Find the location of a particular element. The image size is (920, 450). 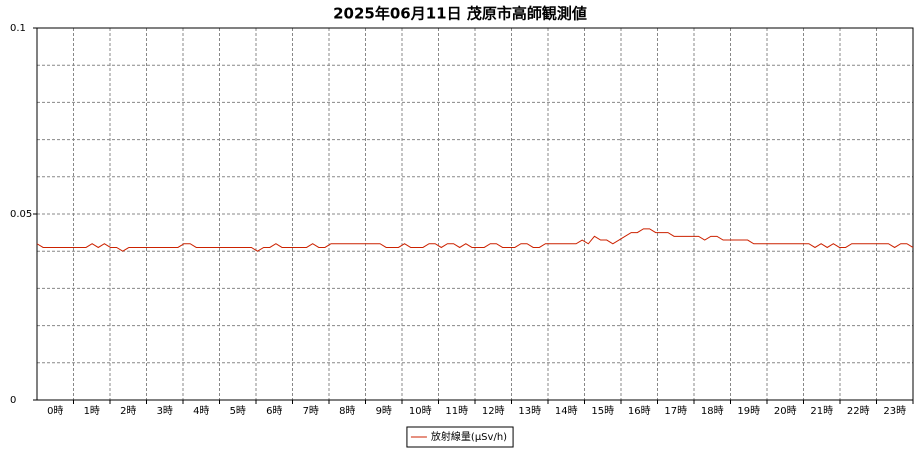

x-tick-label: 21時 is located at coordinates (821, 411).